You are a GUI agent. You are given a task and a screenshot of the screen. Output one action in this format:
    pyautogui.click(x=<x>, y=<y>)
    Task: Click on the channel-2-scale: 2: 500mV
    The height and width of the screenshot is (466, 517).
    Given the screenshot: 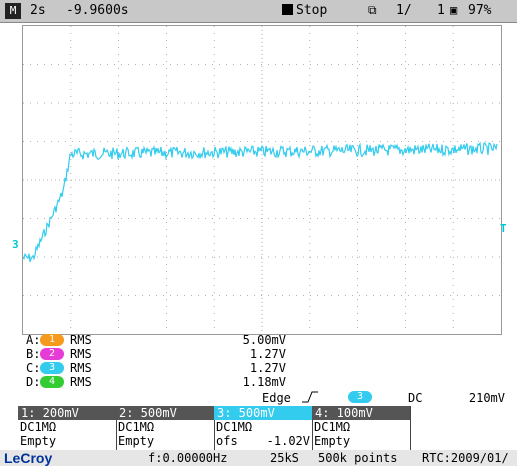 What is the action you would take?
    pyautogui.click(x=165, y=413)
    